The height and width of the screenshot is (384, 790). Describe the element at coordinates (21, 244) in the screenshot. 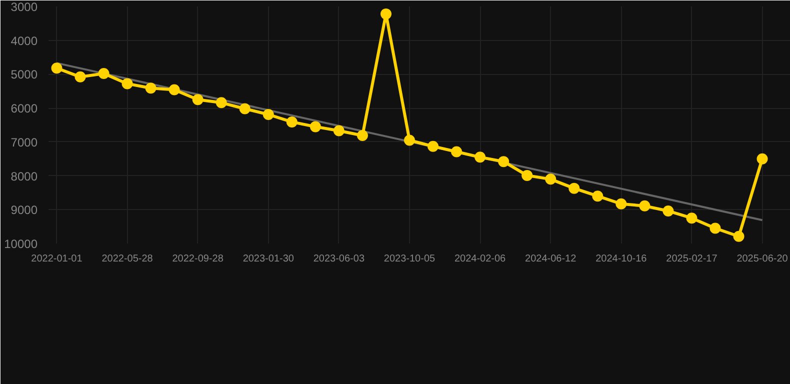

I see `y-tick-label: 10000` at that location.